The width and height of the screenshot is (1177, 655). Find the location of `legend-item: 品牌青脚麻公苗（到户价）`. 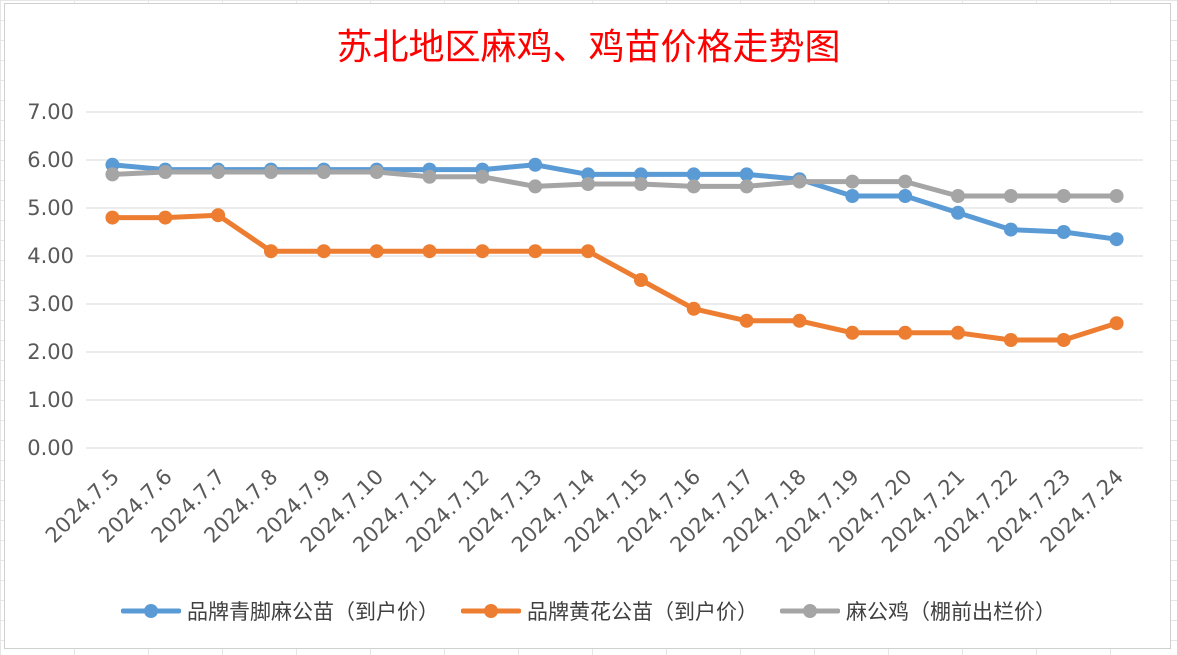

legend-item: 品牌青脚麻公苗（到户价） is located at coordinates (280, 611).